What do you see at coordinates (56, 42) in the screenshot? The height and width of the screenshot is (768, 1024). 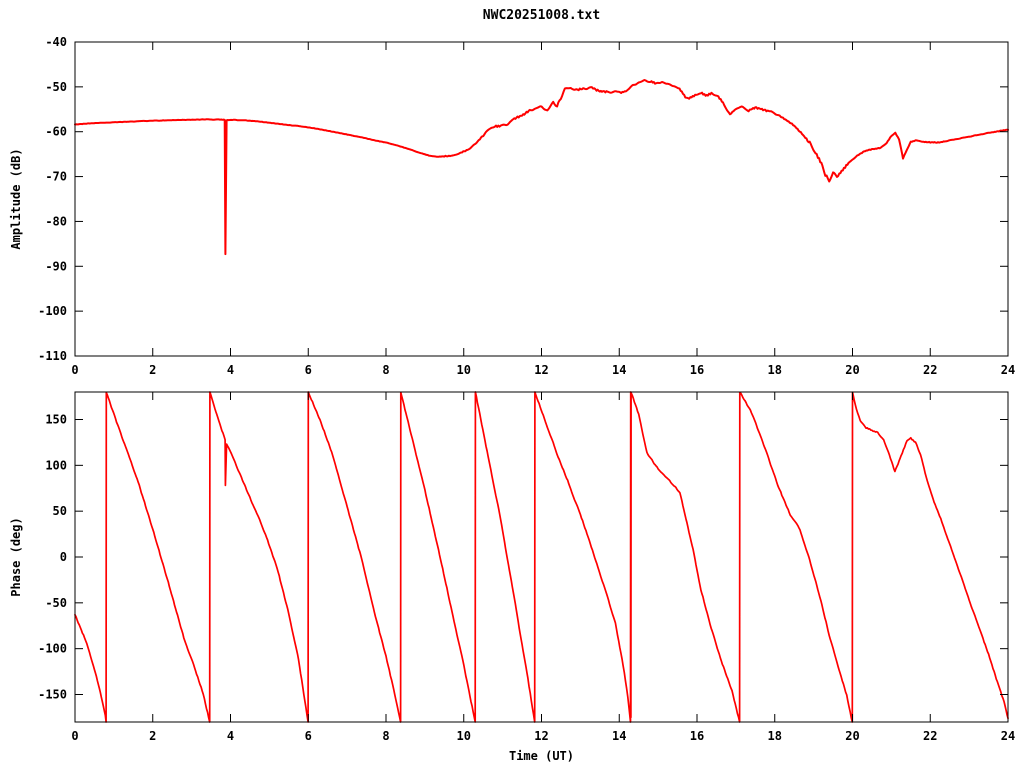 I see `amplitude-y-tick-label: -40` at bounding box center [56, 42].